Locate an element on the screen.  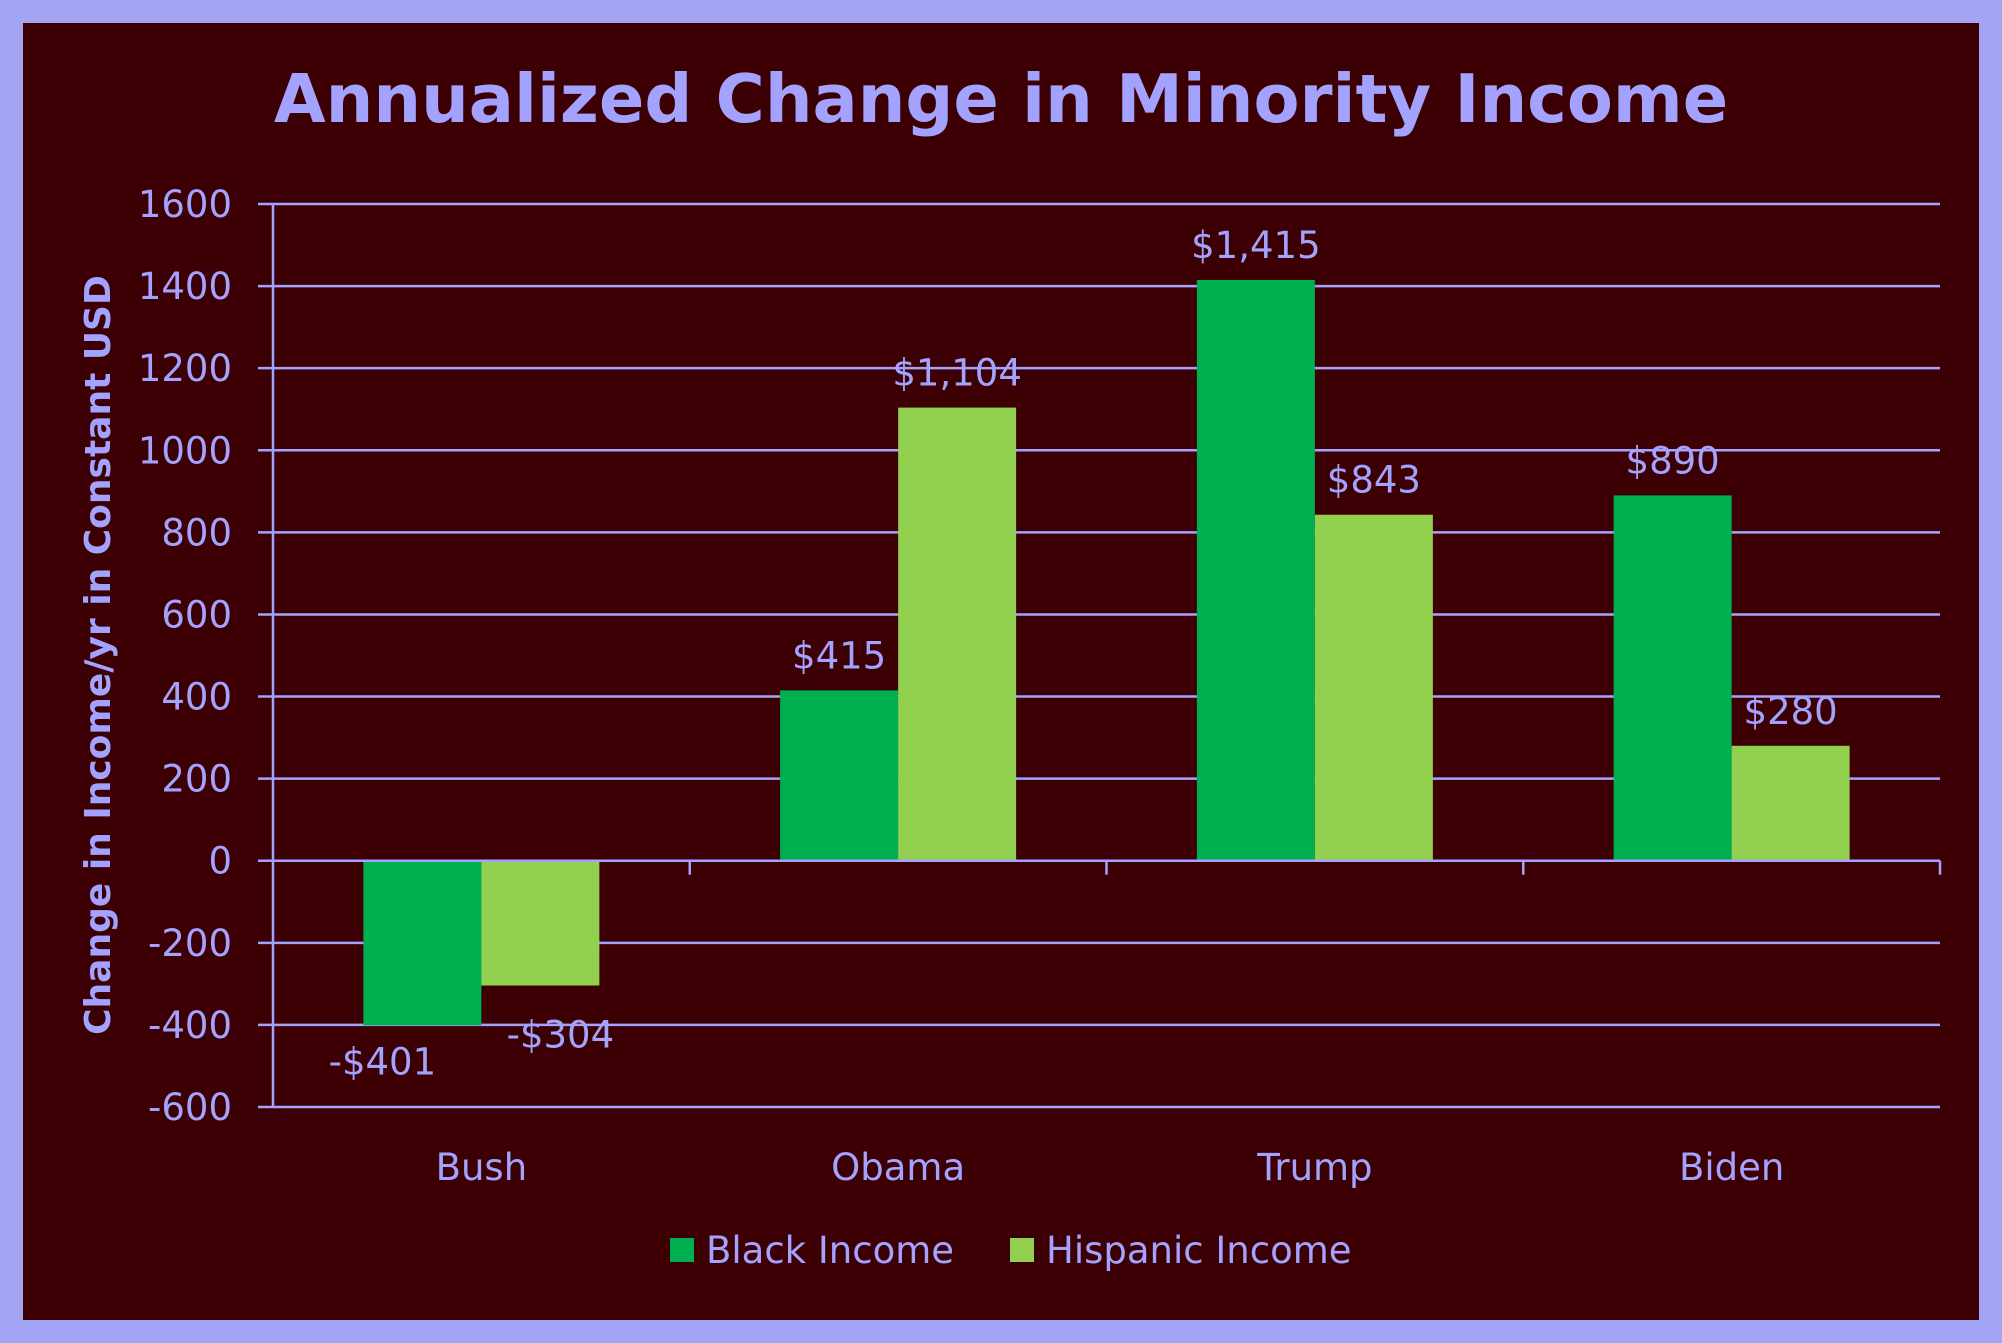
y-tick-label: -400 is located at coordinates (190, 1025).